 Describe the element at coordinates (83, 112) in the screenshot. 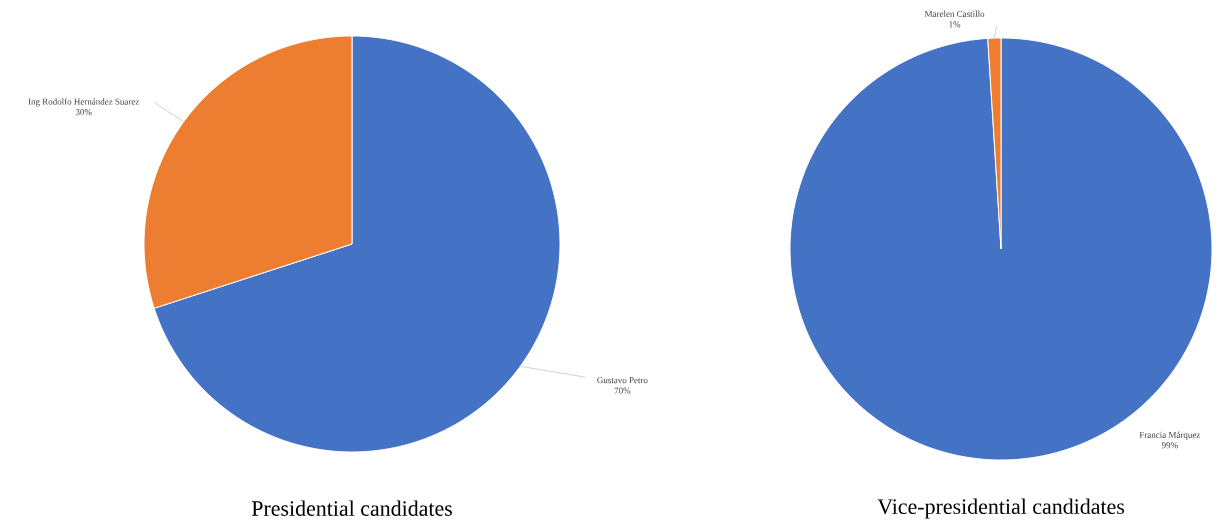

I see `data-label: 30%` at that location.